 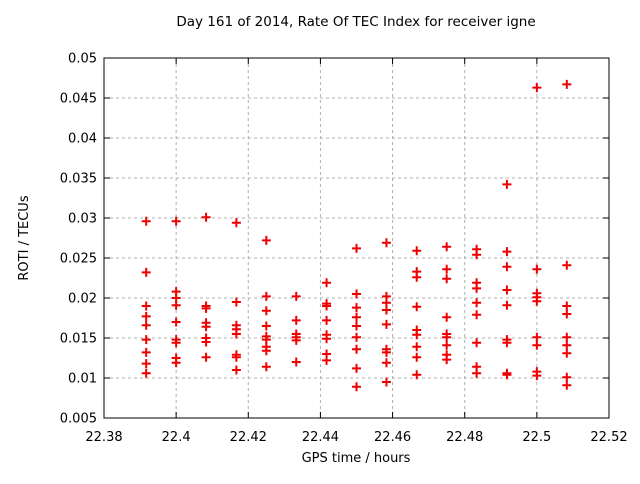 What do you see at coordinates (78, 419) in the screenshot?
I see `y-tick-label: 0.005` at bounding box center [78, 419].